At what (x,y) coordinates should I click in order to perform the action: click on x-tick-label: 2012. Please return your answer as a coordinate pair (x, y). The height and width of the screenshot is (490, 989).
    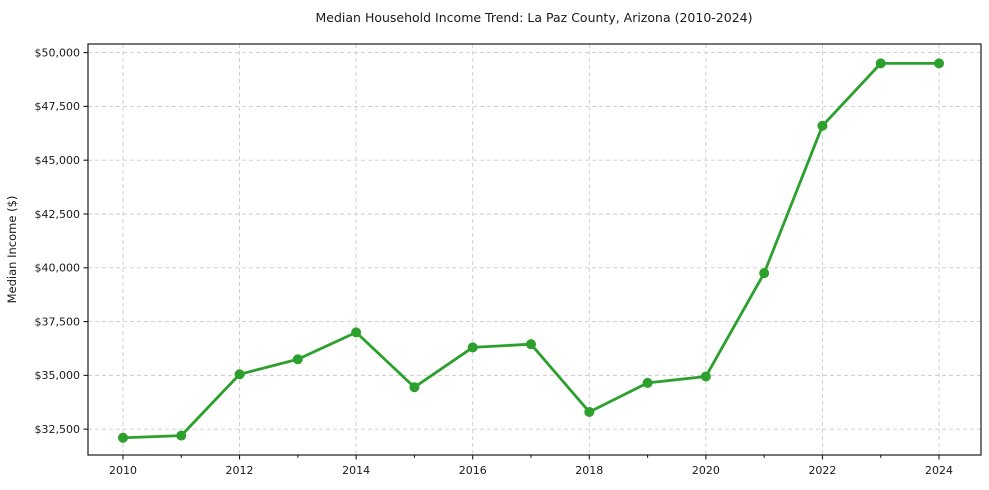
    Looking at the image, I should click on (240, 470).